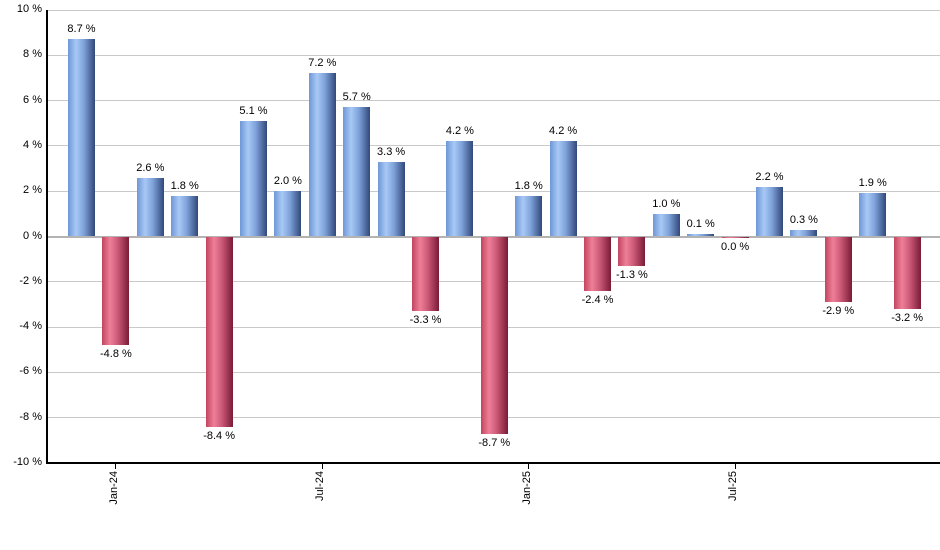 The image size is (940, 550). What do you see at coordinates (32, 54) in the screenshot?
I see `y-tick-label: 8 %` at bounding box center [32, 54].